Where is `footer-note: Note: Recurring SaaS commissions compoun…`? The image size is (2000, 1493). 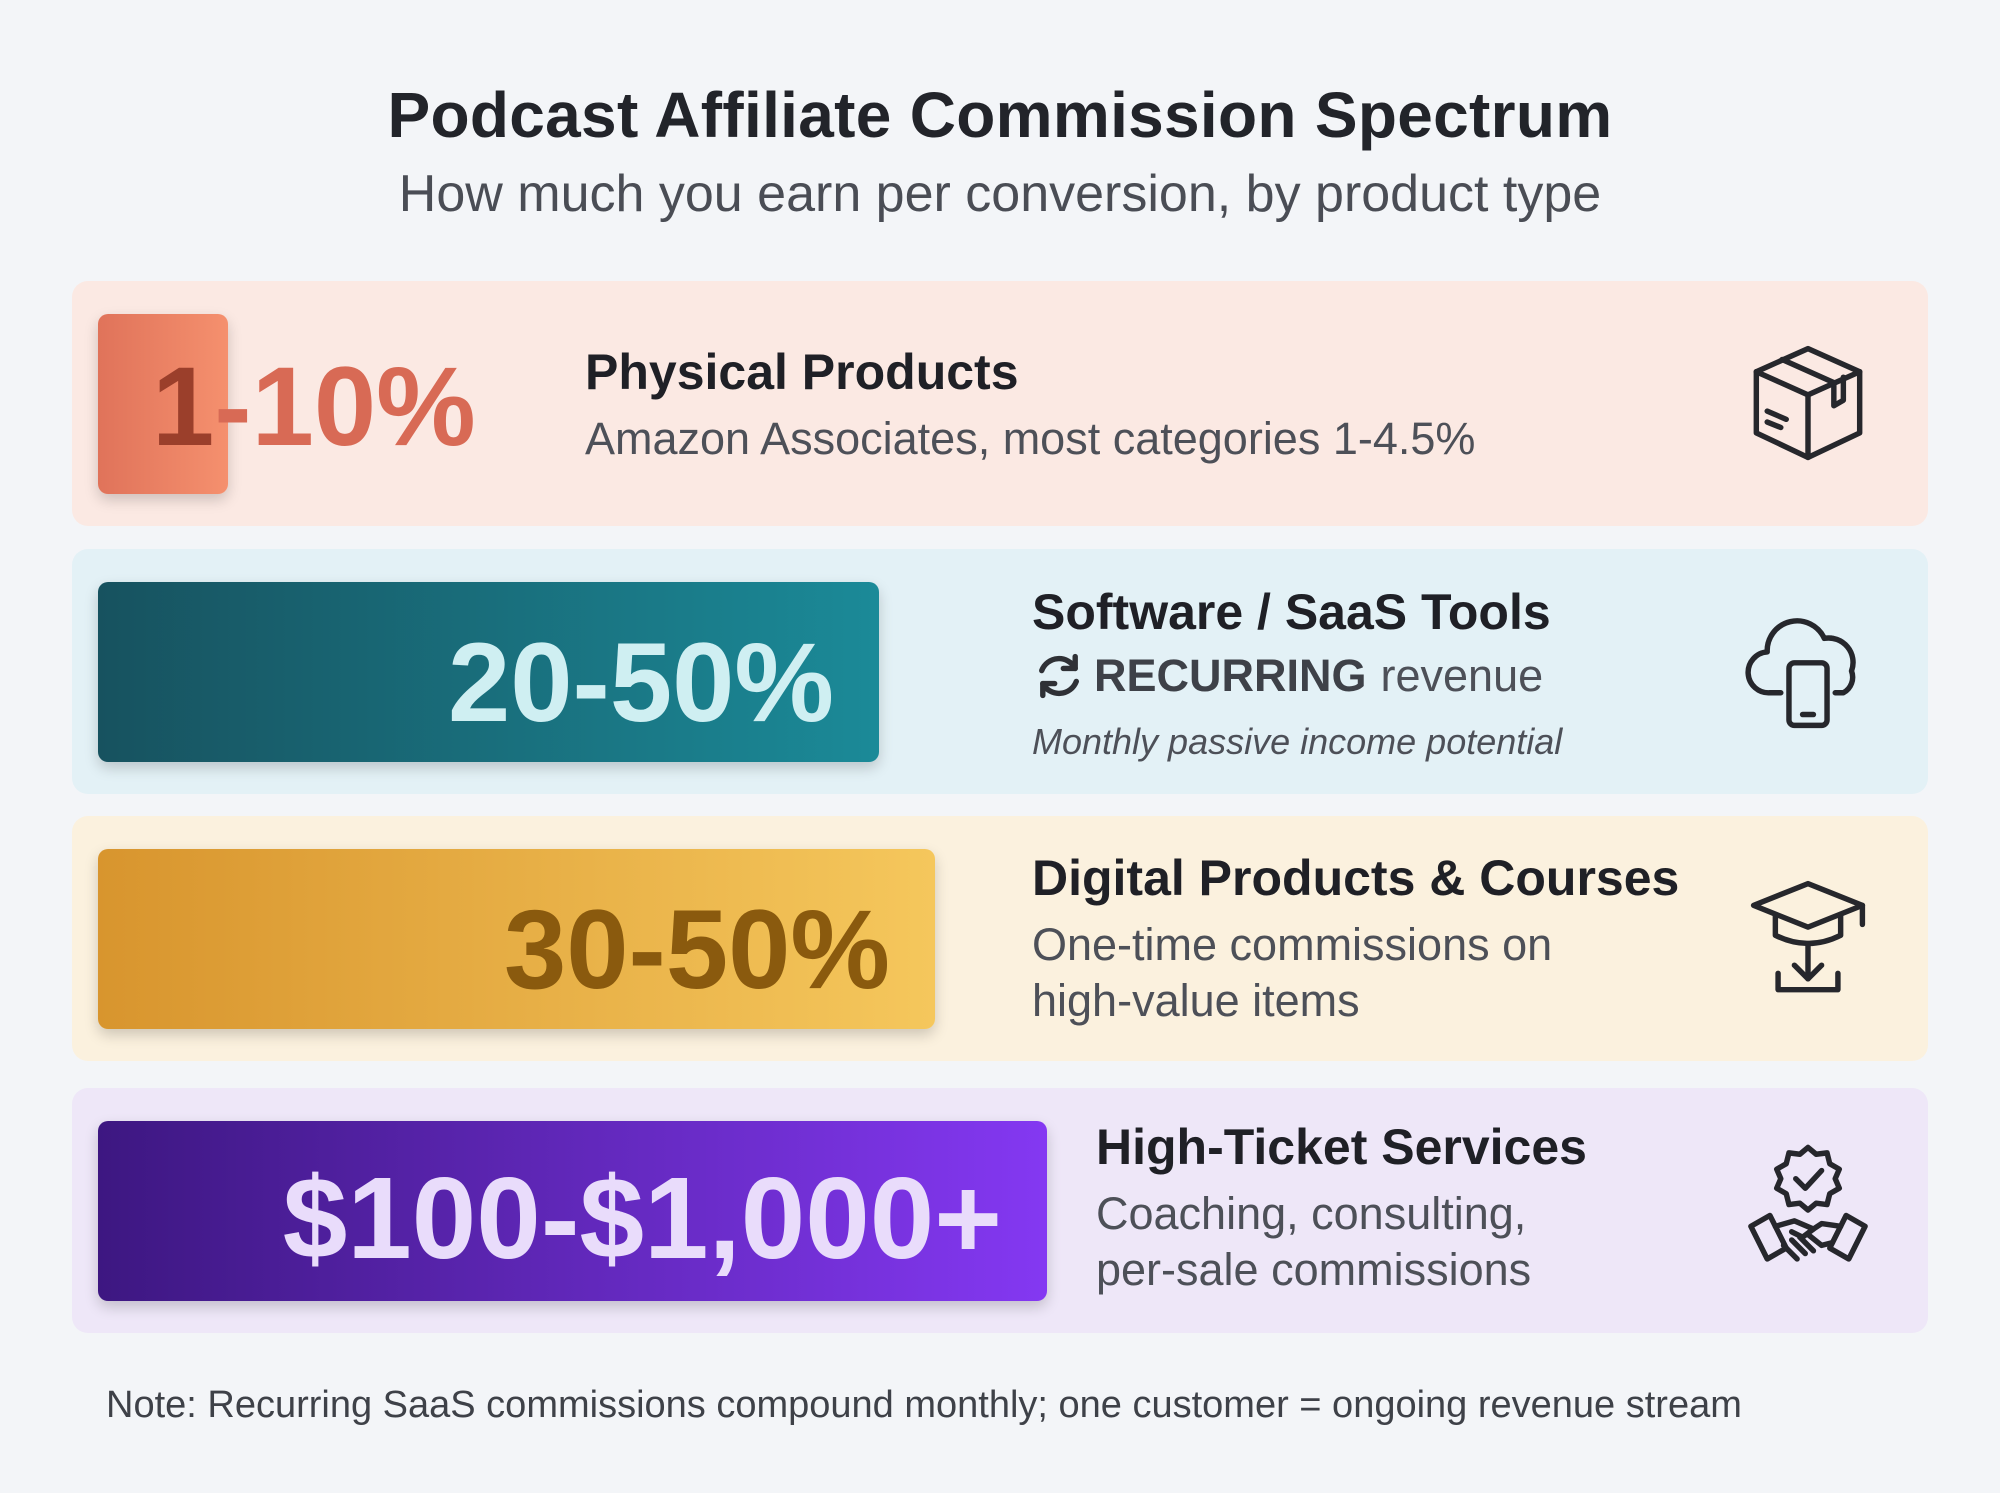
footer-note: Note: Recurring SaaS commissions compoun… is located at coordinates (924, 1405).